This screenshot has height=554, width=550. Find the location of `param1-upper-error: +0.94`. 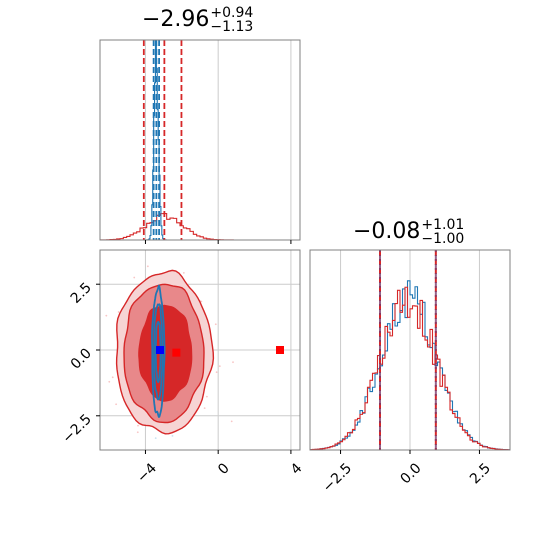

param1-upper-error: +0.94 is located at coordinates (232, 13).